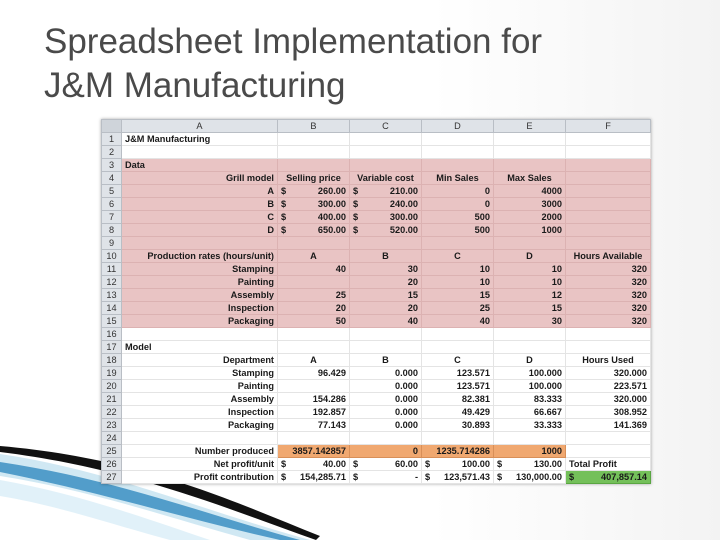 The width and height of the screenshot is (720, 540). What do you see at coordinates (111, 308) in the screenshot?
I see `row-header: 14` at bounding box center [111, 308].